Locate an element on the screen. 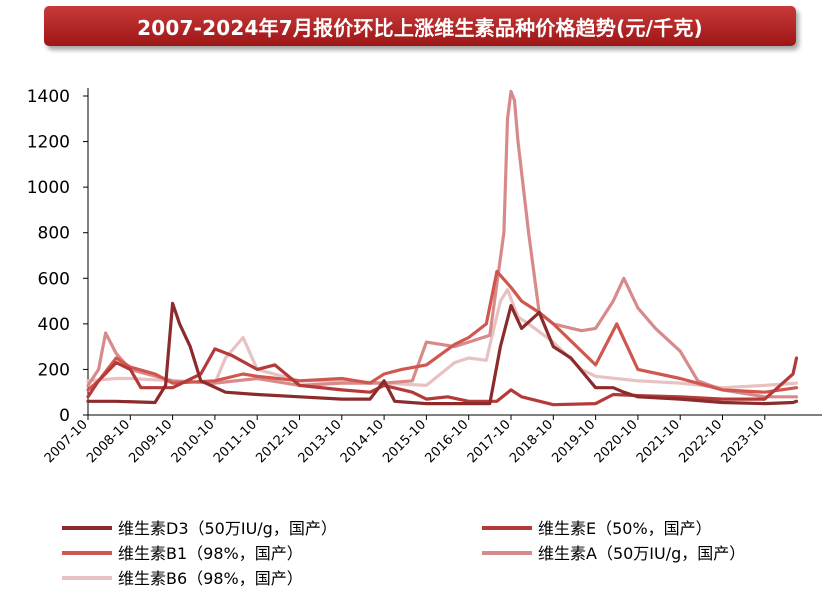  x-tick-label: 2010-10 is located at coordinates (193, 441).